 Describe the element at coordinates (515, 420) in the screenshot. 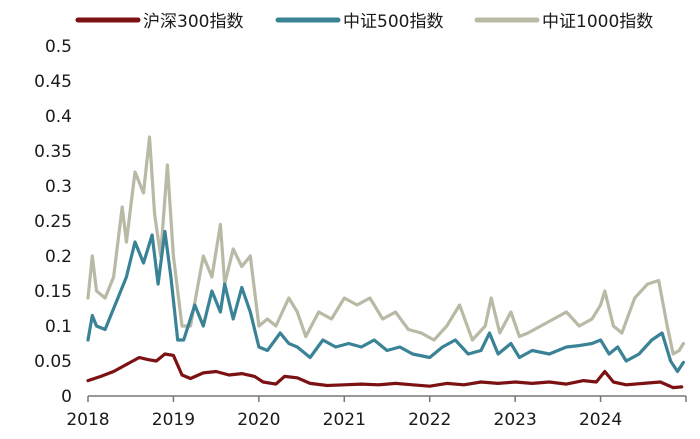

I see `x-tick-label: 2023` at that location.